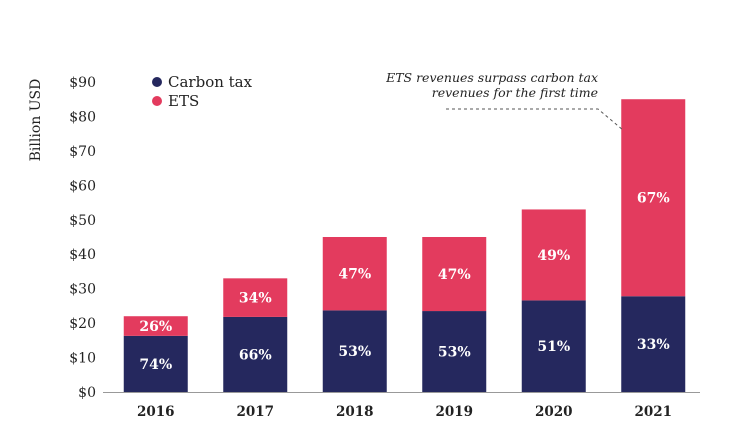 The image size is (754, 447). I want to click on y-tick-label: $60, so click(82, 186).